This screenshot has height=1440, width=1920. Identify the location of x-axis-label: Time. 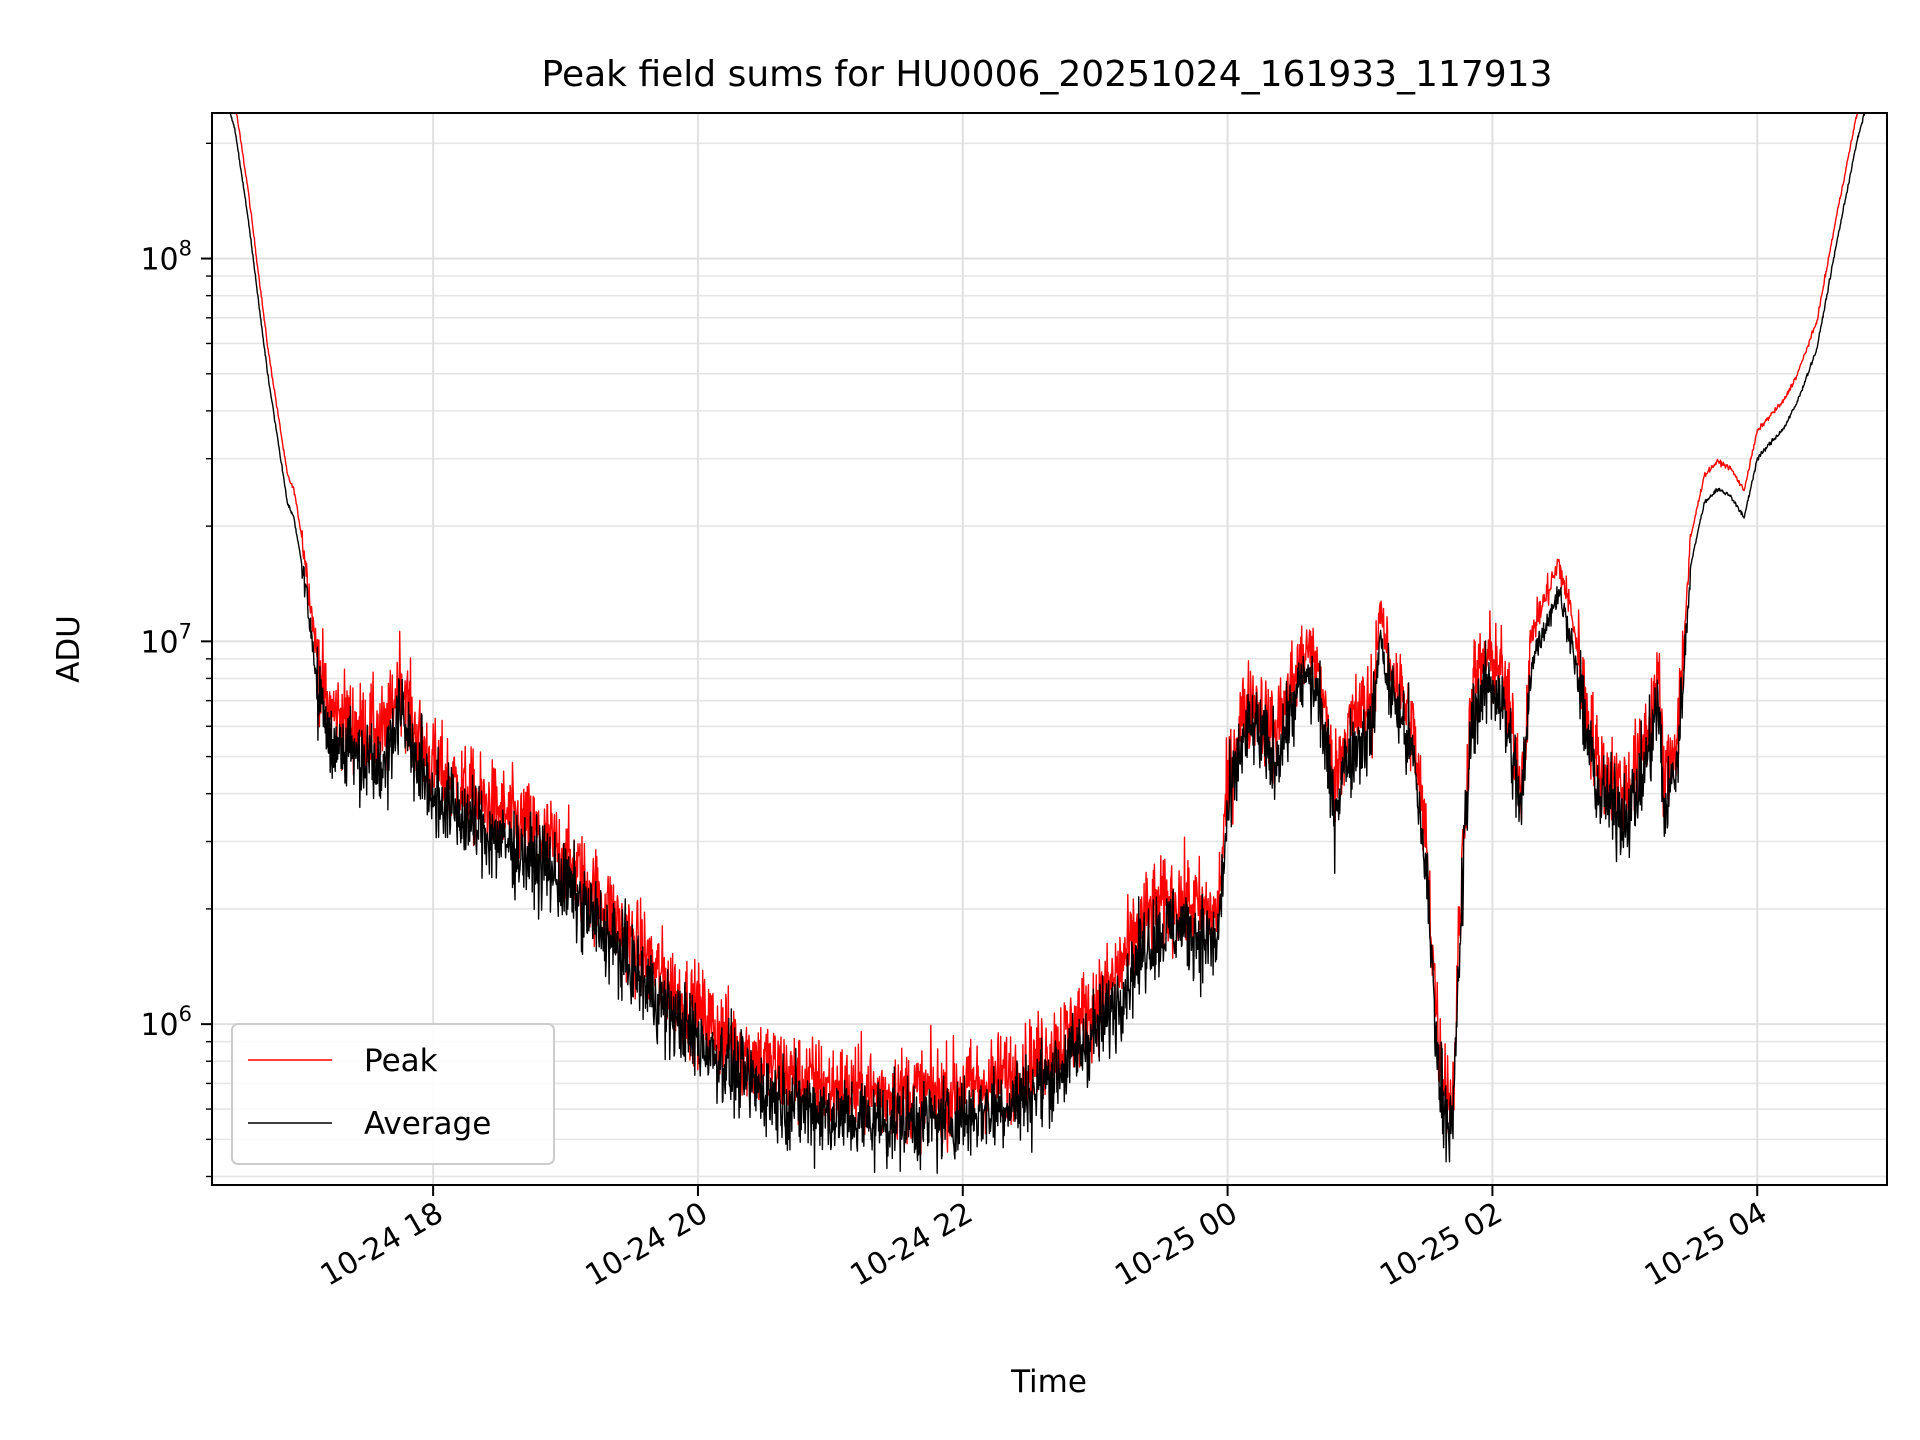
(1048, 1382).